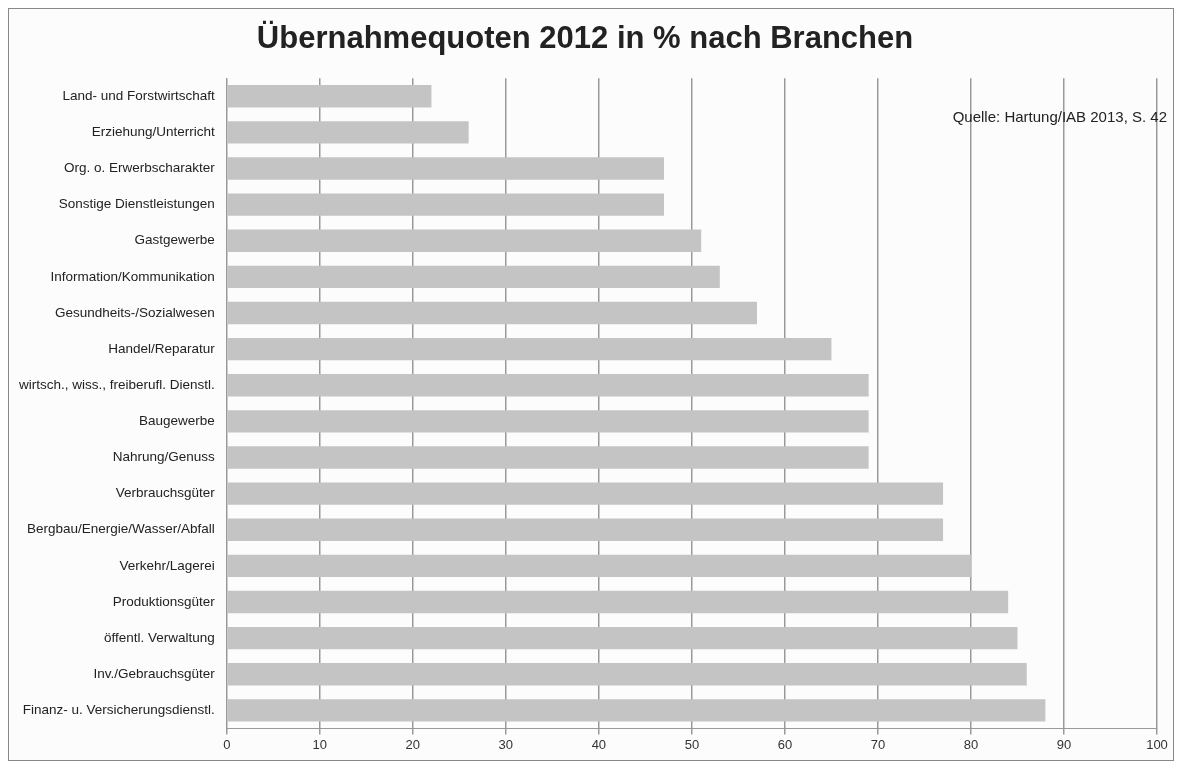  I want to click on x-tick-label: 40, so click(599, 744).